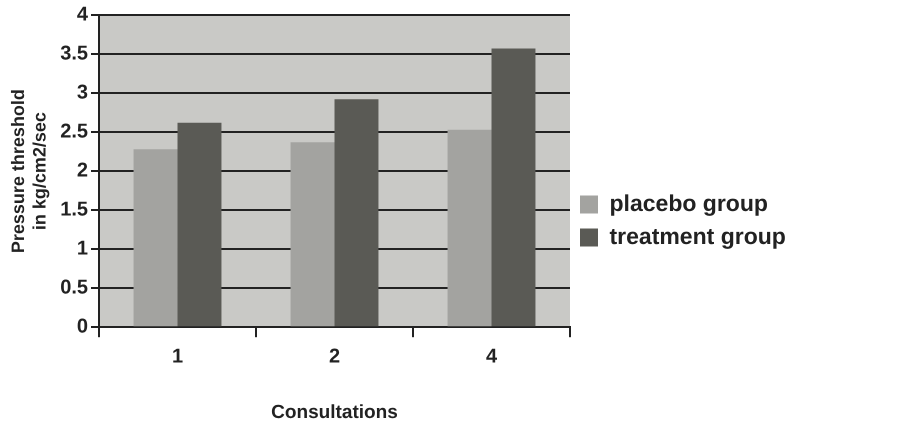 The image size is (909, 438). Describe the element at coordinates (689, 203) in the screenshot. I see `legend-label: placebo group` at that location.